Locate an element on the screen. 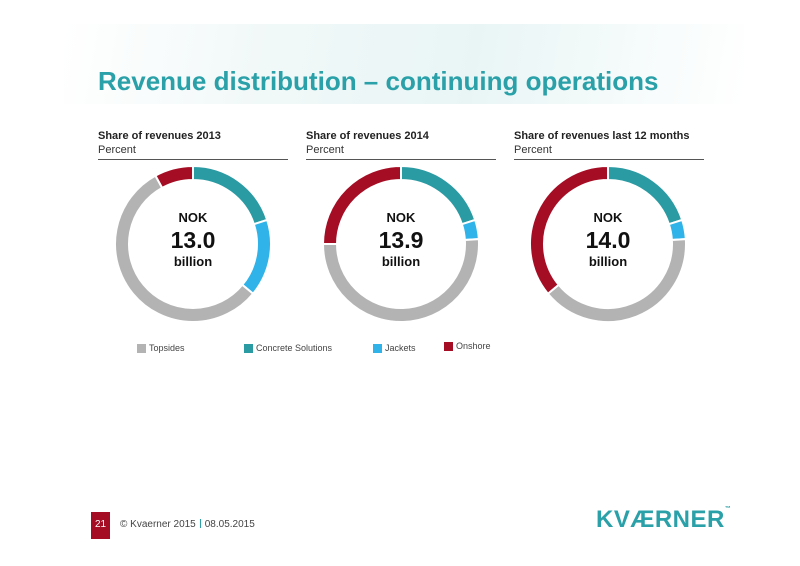  page-number-bar is located at coordinates (100, 525).